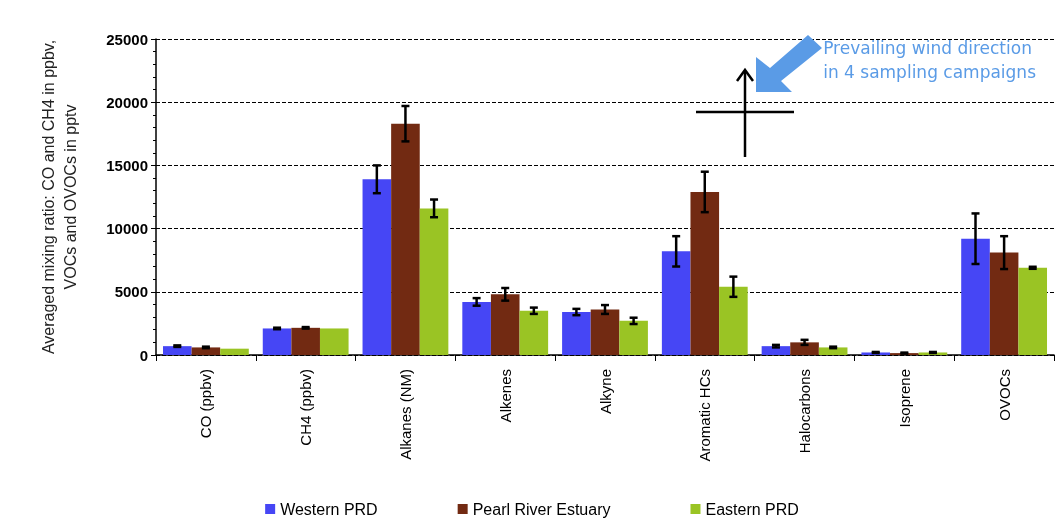 Image resolution: width=1064 pixels, height=530 pixels. What do you see at coordinates (930, 60) in the screenshot?
I see `annotation: Prevailing wind direction in 4 sampling campaigns` at bounding box center [930, 60].